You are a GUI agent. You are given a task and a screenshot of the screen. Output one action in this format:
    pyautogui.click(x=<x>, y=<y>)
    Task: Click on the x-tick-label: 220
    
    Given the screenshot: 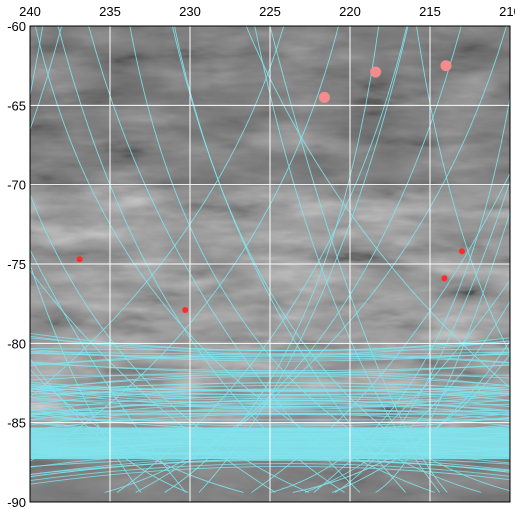 What is the action you would take?
    pyautogui.click(x=350, y=11)
    